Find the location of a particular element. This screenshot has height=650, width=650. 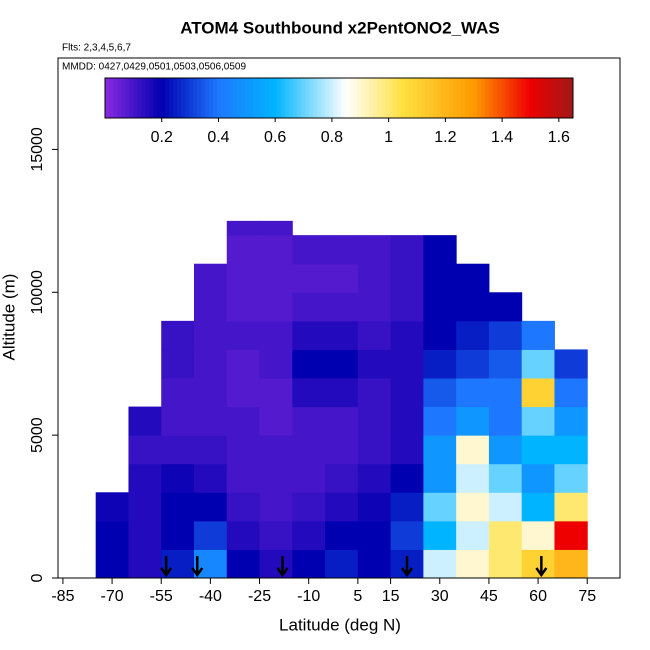

flight-arrow is located at coordinates (541, 567).